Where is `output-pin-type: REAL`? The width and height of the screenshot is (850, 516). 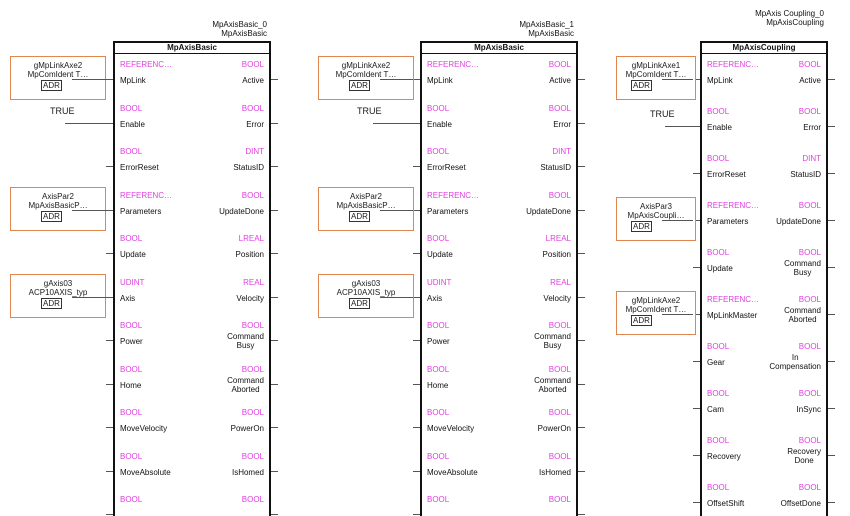 output-pin-type: REAL is located at coordinates (253, 282).